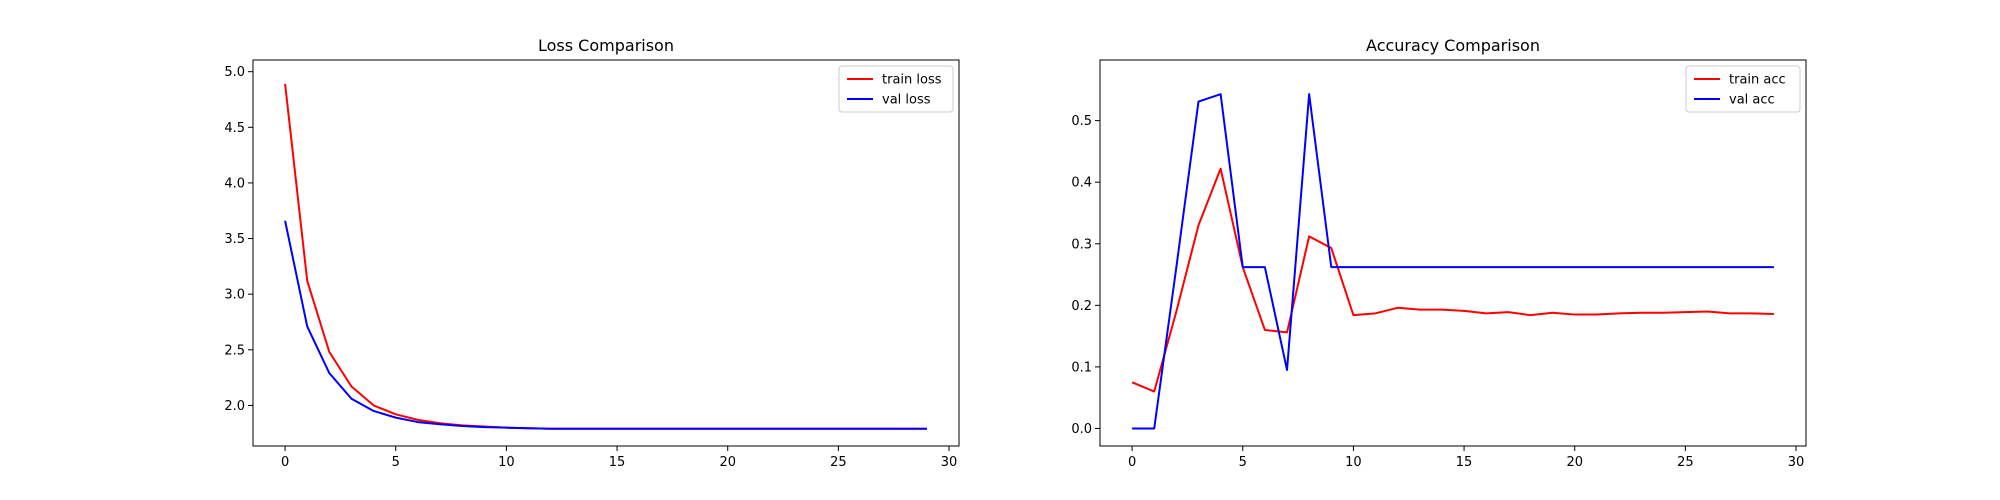 The height and width of the screenshot is (500, 2000). I want to click on chart-title: Accuracy Comparison, so click(1453, 45).